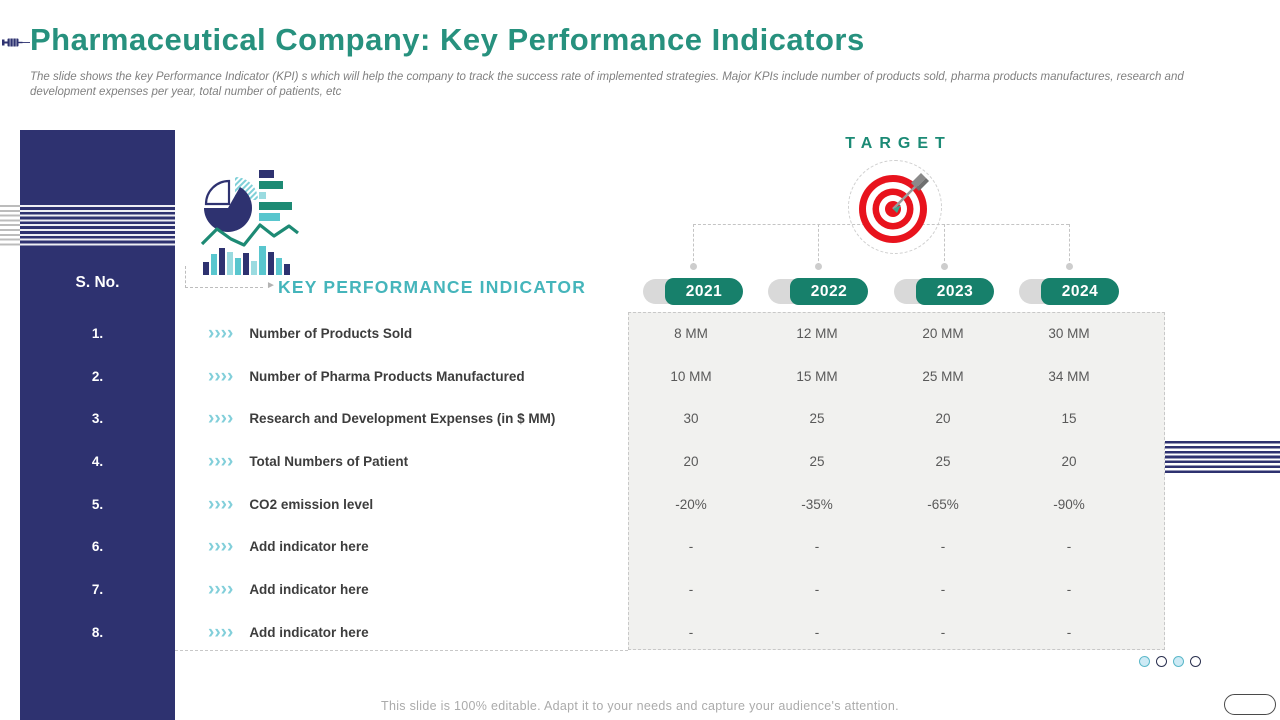 This screenshot has height=720, width=1280. I want to click on syringe-icon, so click(16, 45).